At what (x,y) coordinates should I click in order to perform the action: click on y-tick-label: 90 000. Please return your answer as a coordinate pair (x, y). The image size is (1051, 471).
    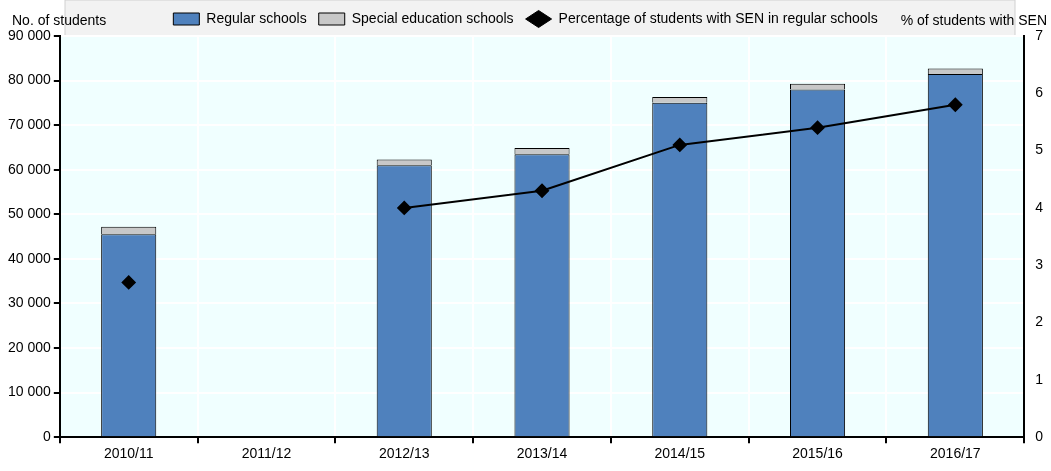
    Looking at the image, I should click on (29, 34).